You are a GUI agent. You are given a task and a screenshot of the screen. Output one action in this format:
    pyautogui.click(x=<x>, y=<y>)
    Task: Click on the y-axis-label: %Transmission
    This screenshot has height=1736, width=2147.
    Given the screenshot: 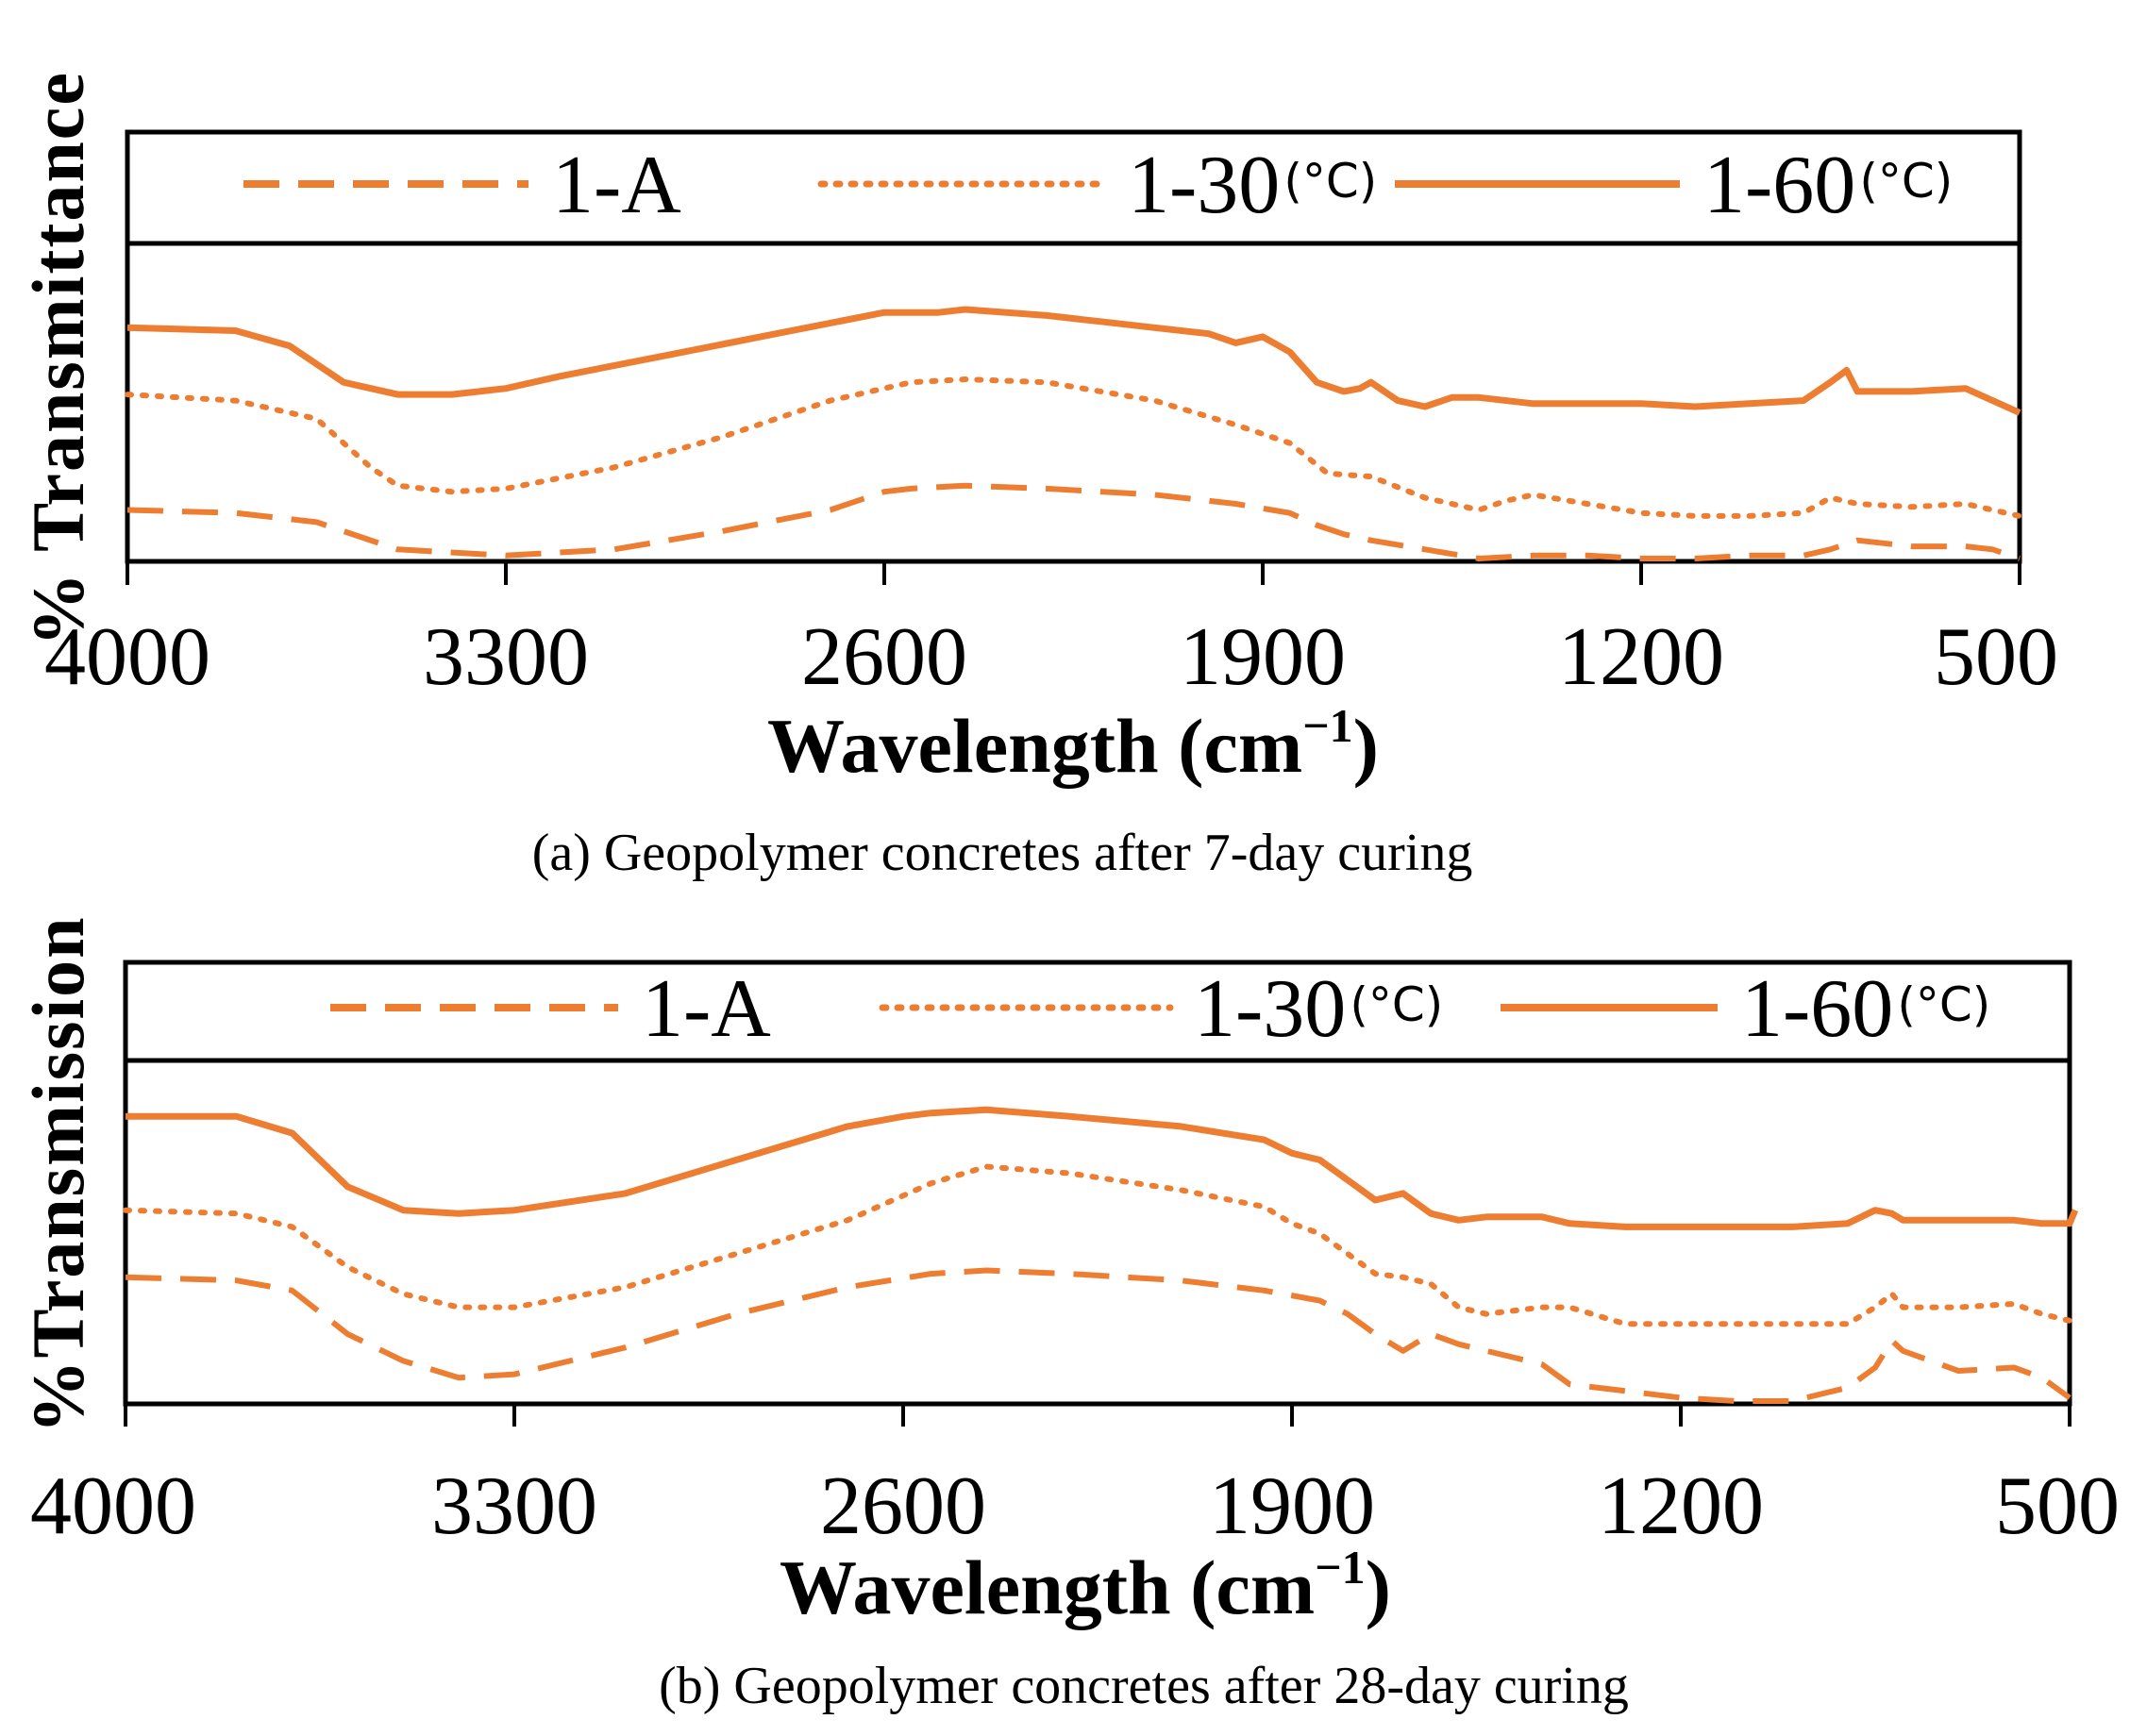 What is the action you would take?
    pyautogui.click(x=58, y=1175)
    